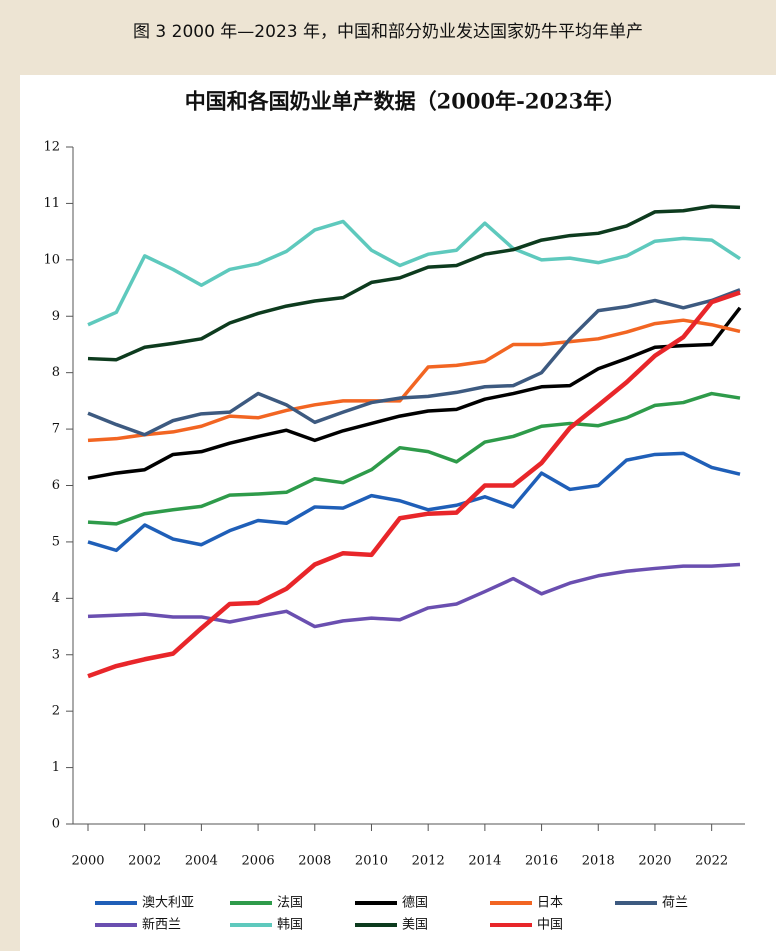 This screenshot has width=776, height=951. What do you see at coordinates (415, 903) in the screenshot?
I see `legend-label: 德国` at bounding box center [415, 903].